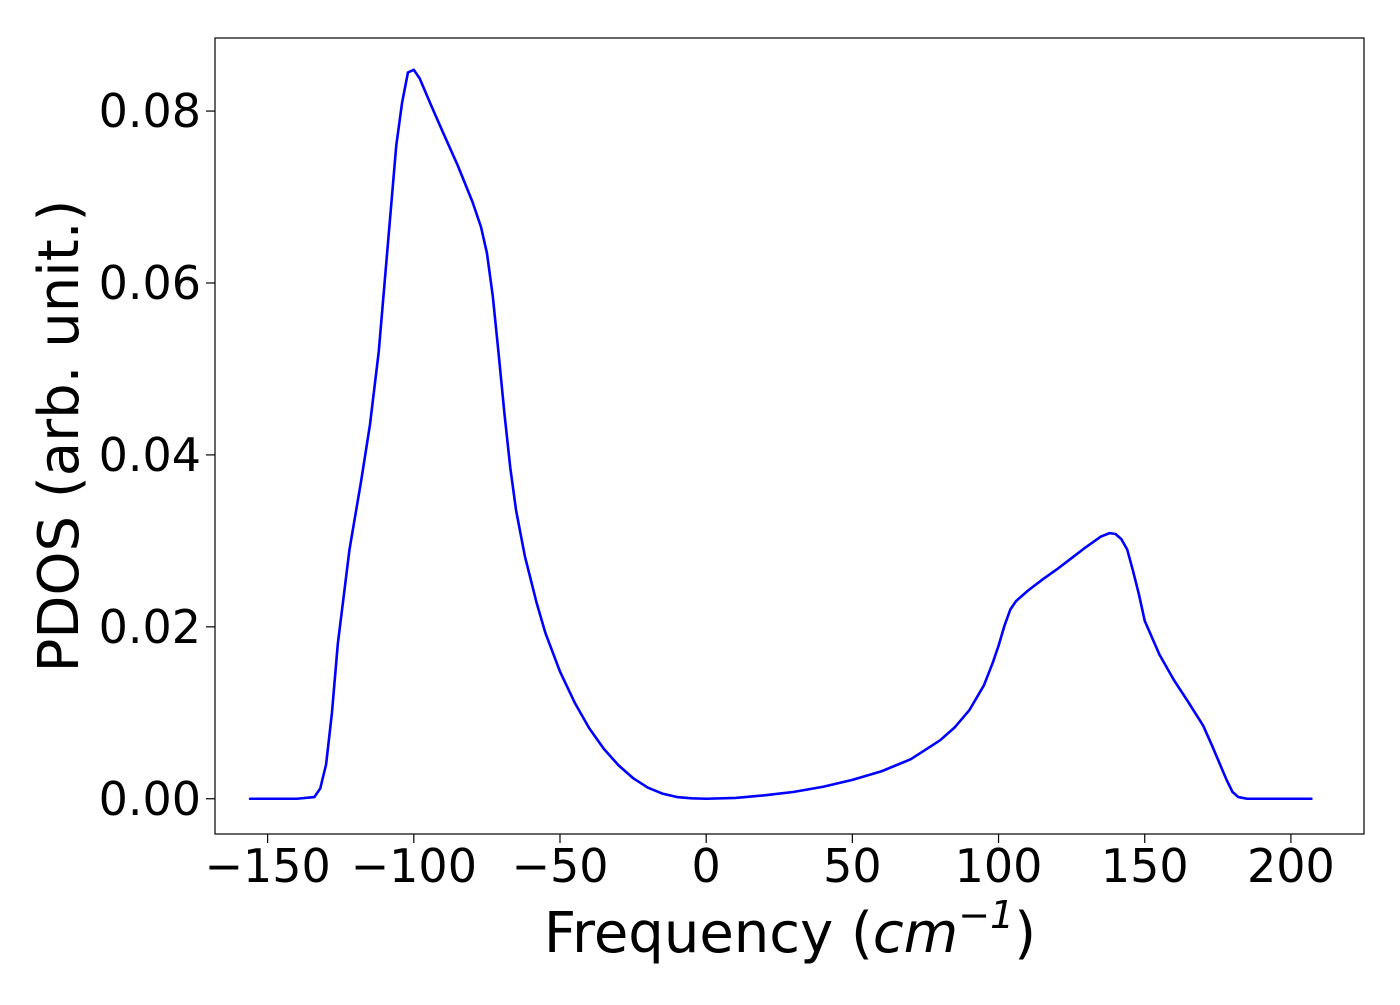 The image size is (1400, 1005). I want to click on x-tick-label: 200, so click(1291, 866).